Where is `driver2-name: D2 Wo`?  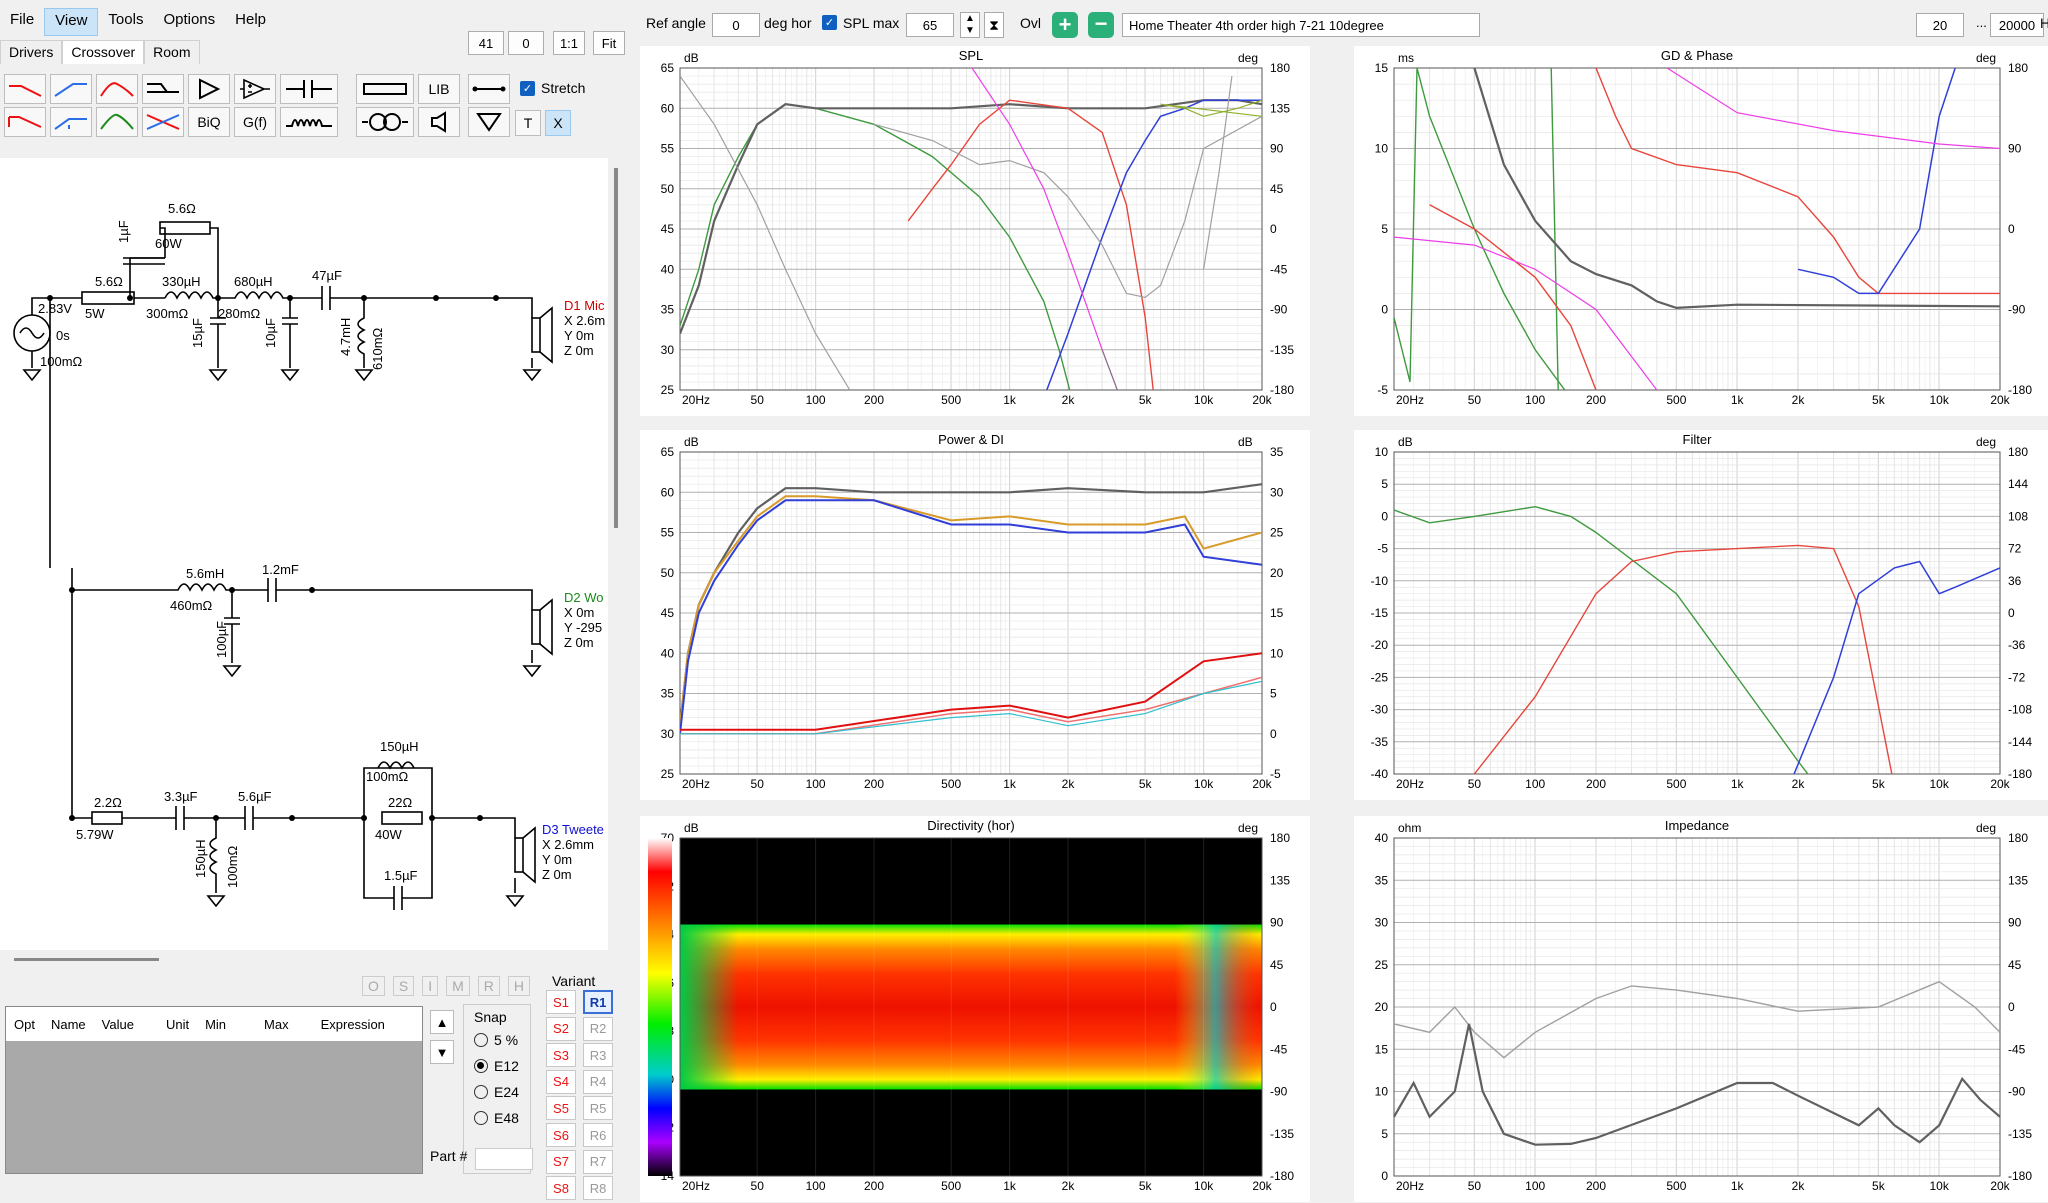
driver2-name: D2 Wo is located at coordinates (584, 597).